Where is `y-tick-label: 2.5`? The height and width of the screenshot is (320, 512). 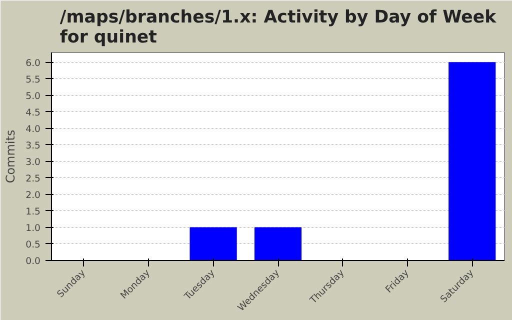
y-tick-label: 2.5 is located at coordinates (33, 178).